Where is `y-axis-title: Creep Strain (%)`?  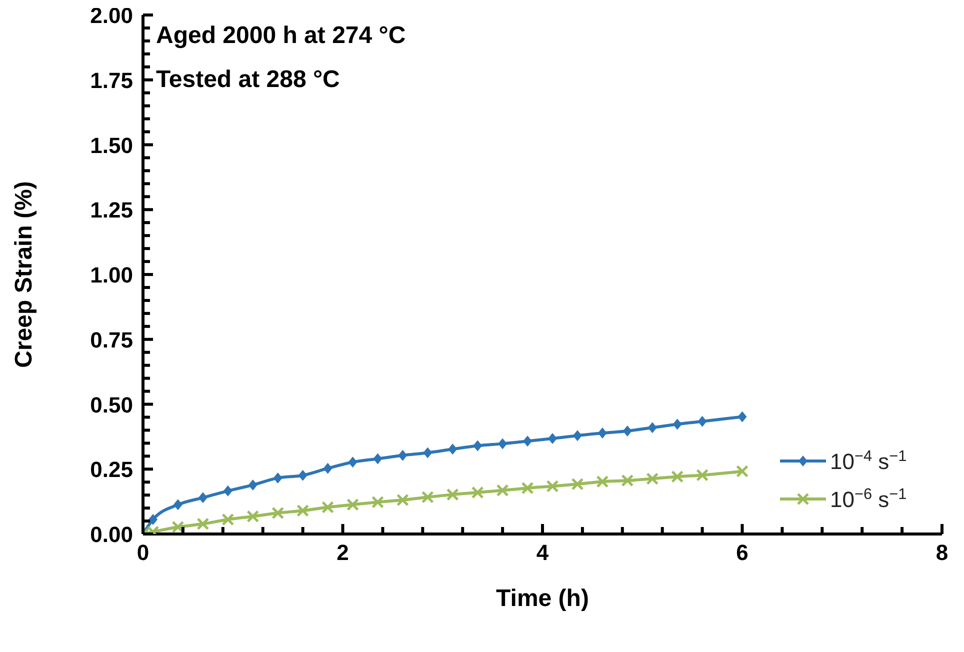 y-axis-title: Creep Strain (%) is located at coordinates (24, 274).